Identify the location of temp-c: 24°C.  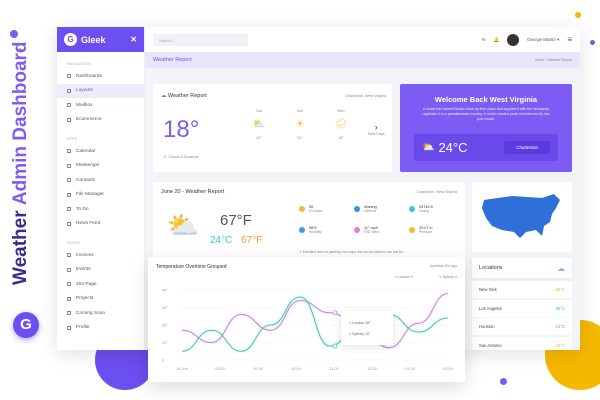
(221, 240).